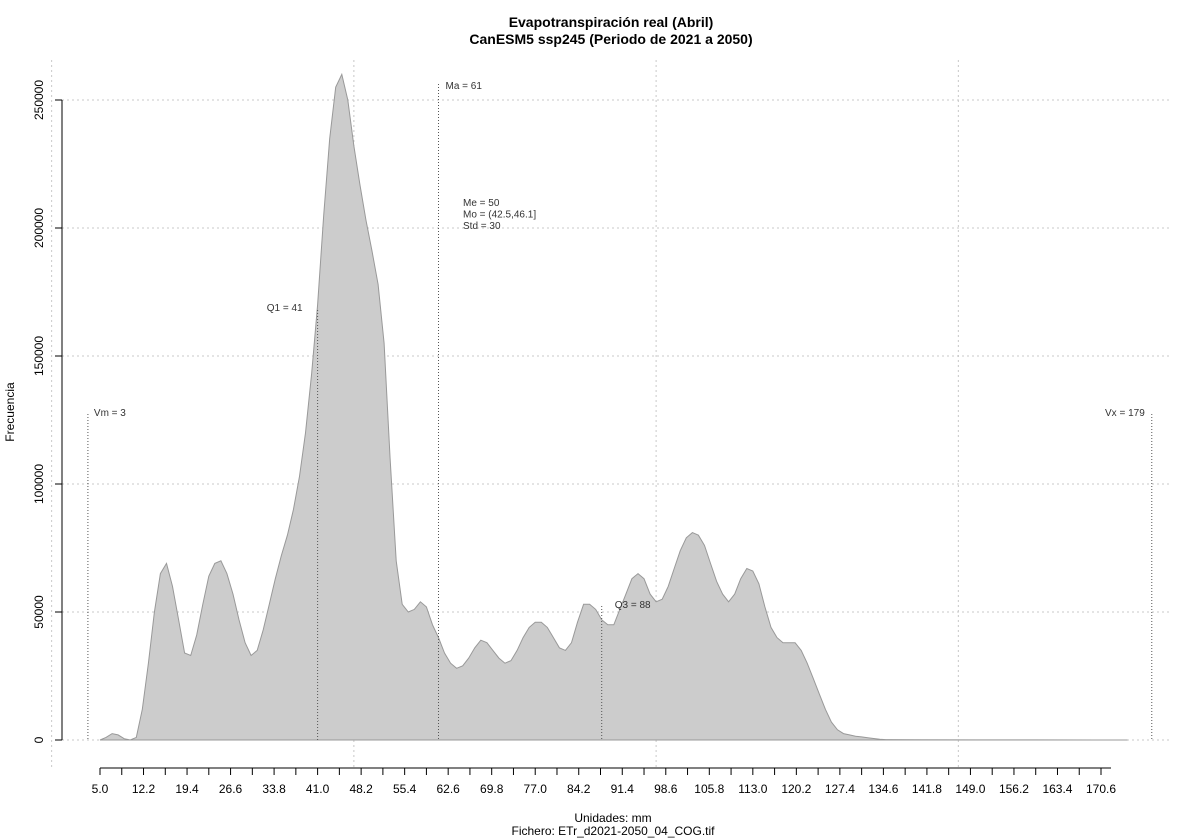  Describe the element at coordinates (536, 789) in the screenshot. I see `x-tick-label: 77.0` at that location.